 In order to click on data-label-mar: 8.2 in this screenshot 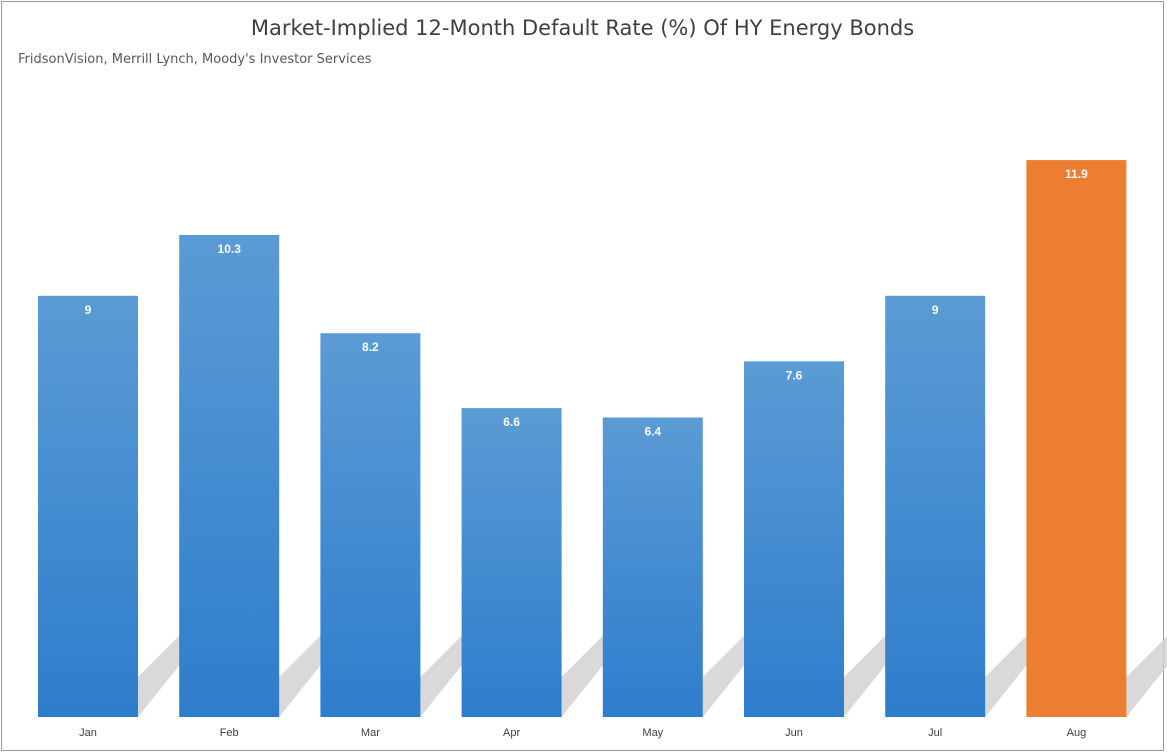, I will do `click(370, 347)`.